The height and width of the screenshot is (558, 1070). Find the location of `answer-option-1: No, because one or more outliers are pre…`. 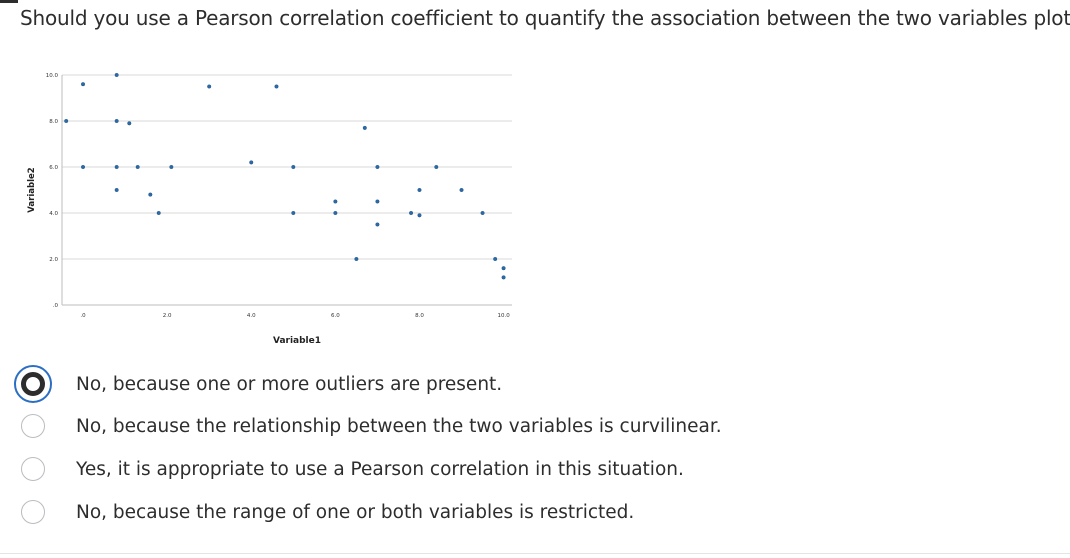

answer-option-1: No, because one or more outliers are pre… is located at coordinates (380, 384).